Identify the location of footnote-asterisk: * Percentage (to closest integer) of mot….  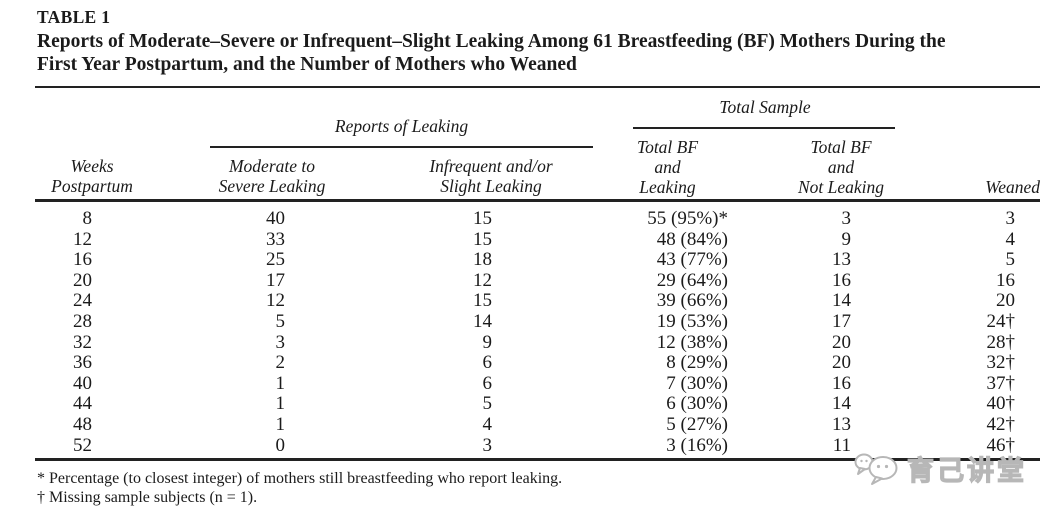
(300, 478).